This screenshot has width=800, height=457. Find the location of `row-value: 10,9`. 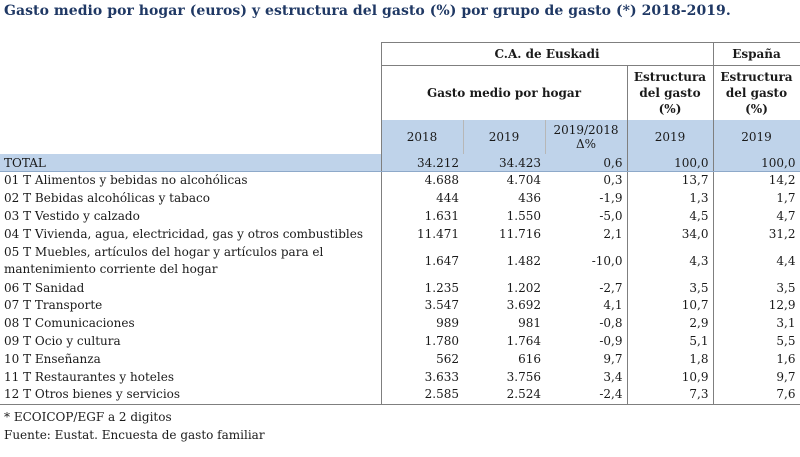

row-value: 10,9 is located at coordinates (669, 377).